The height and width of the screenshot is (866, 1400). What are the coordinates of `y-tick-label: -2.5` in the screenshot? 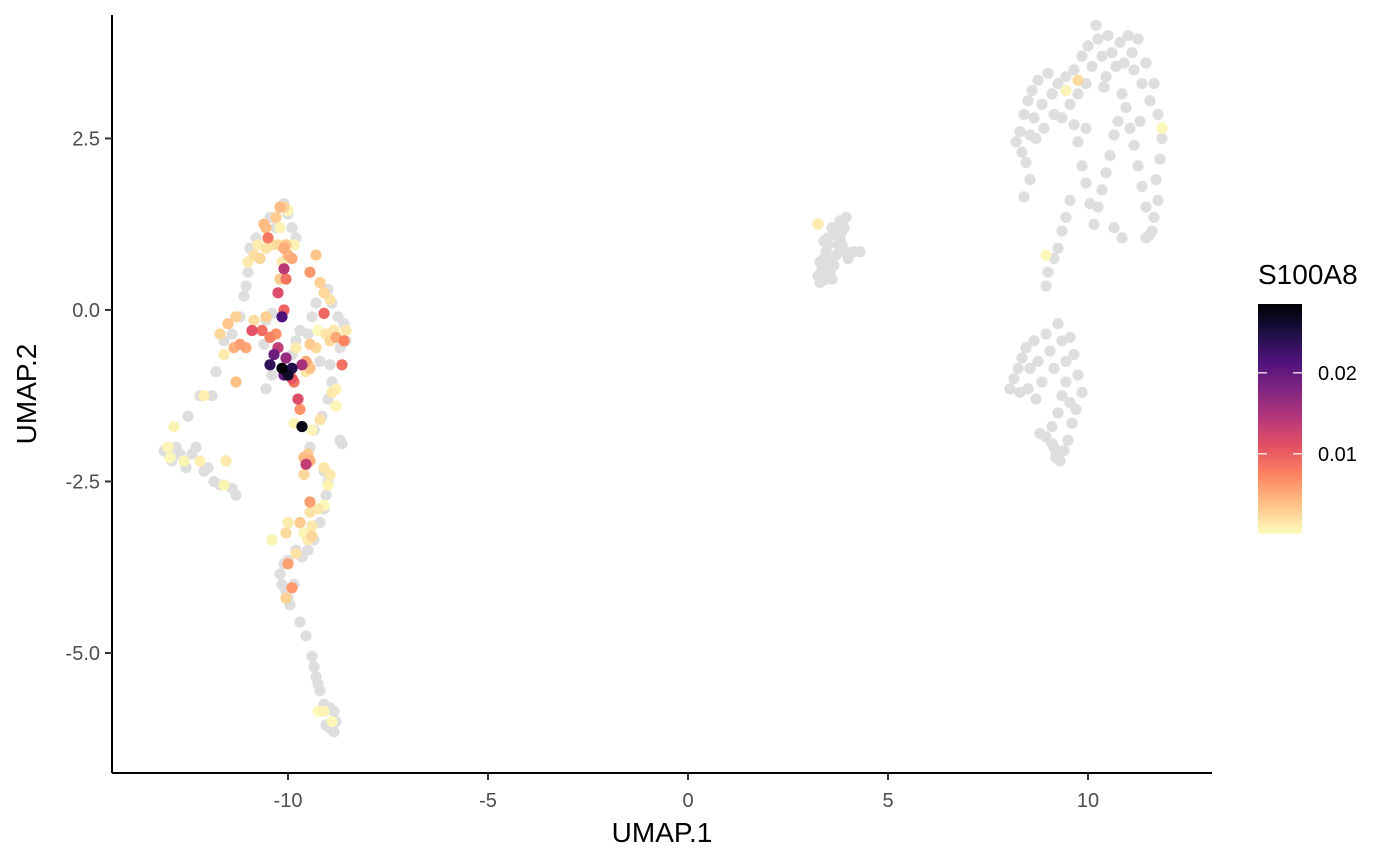 It's located at (83, 482).